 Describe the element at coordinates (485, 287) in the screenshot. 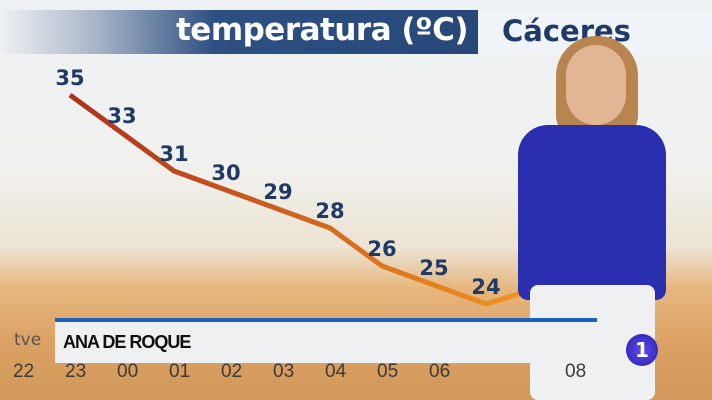

I see `data-label: 24` at that location.